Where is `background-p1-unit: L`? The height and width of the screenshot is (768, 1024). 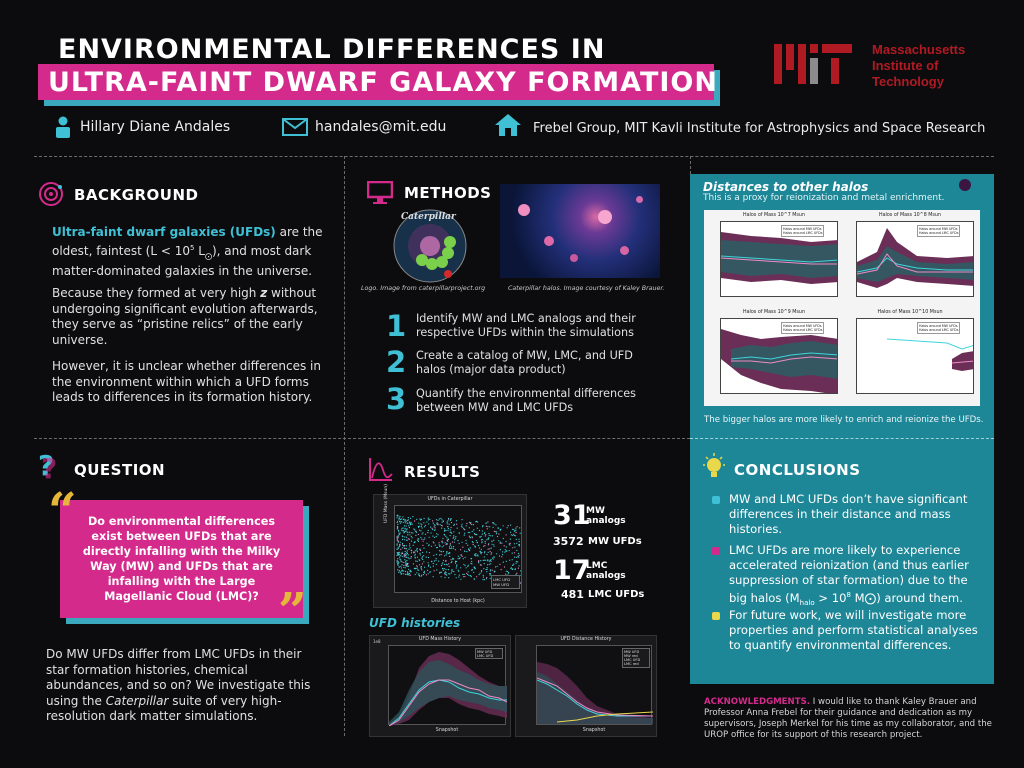
background-p1-unit: L is located at coordinates (199, 250).